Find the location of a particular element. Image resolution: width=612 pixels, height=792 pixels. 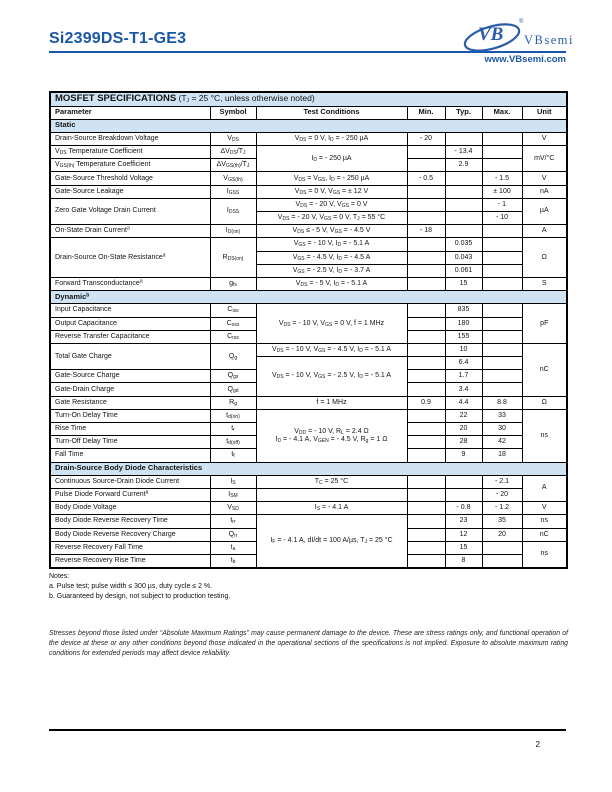

table-cell: 42 is located at coordinates (502, 442).